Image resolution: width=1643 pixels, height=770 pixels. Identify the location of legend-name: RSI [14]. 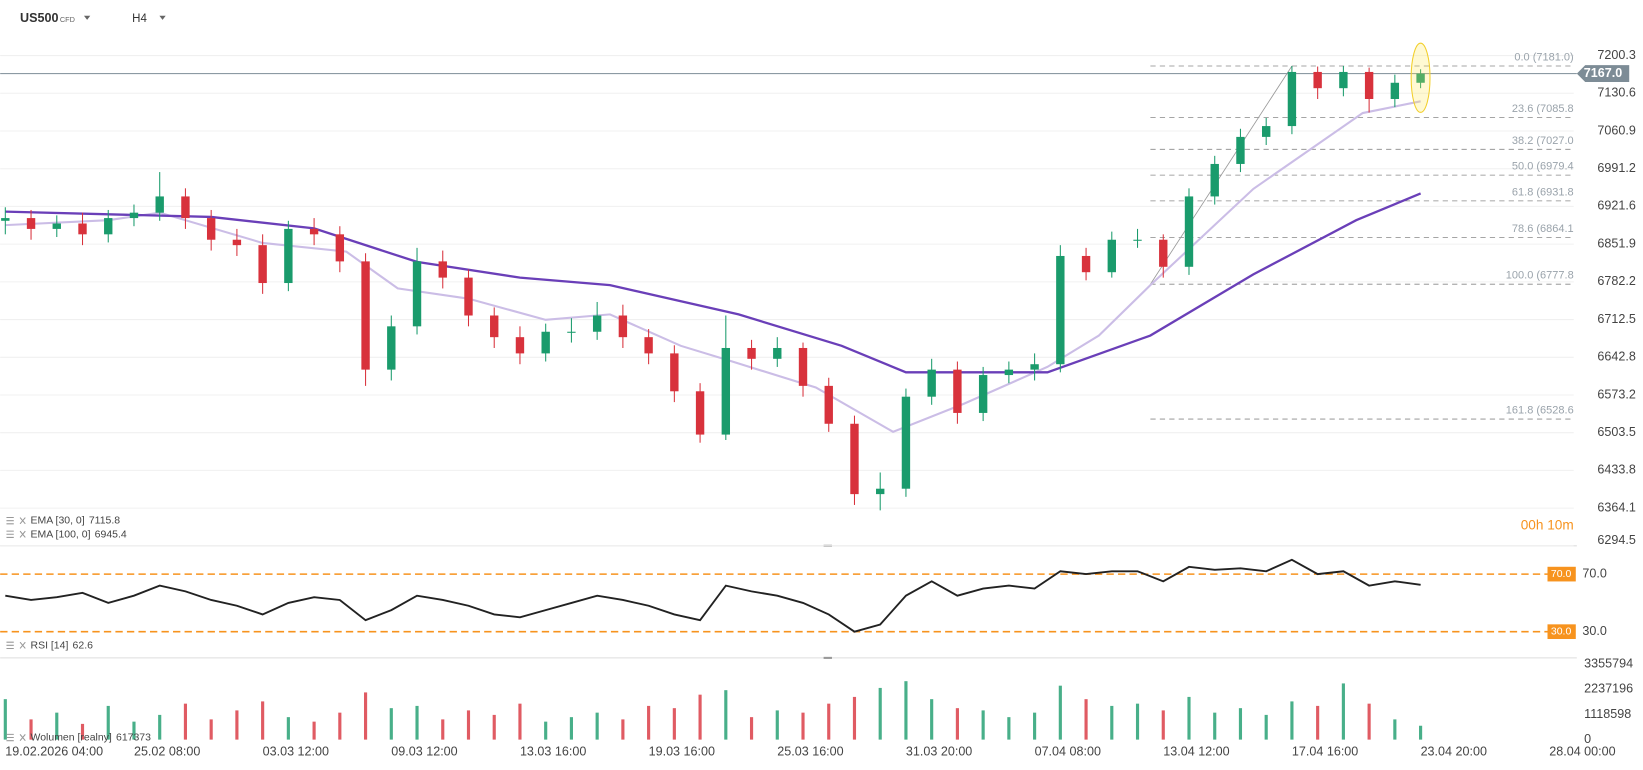
(50, 645).